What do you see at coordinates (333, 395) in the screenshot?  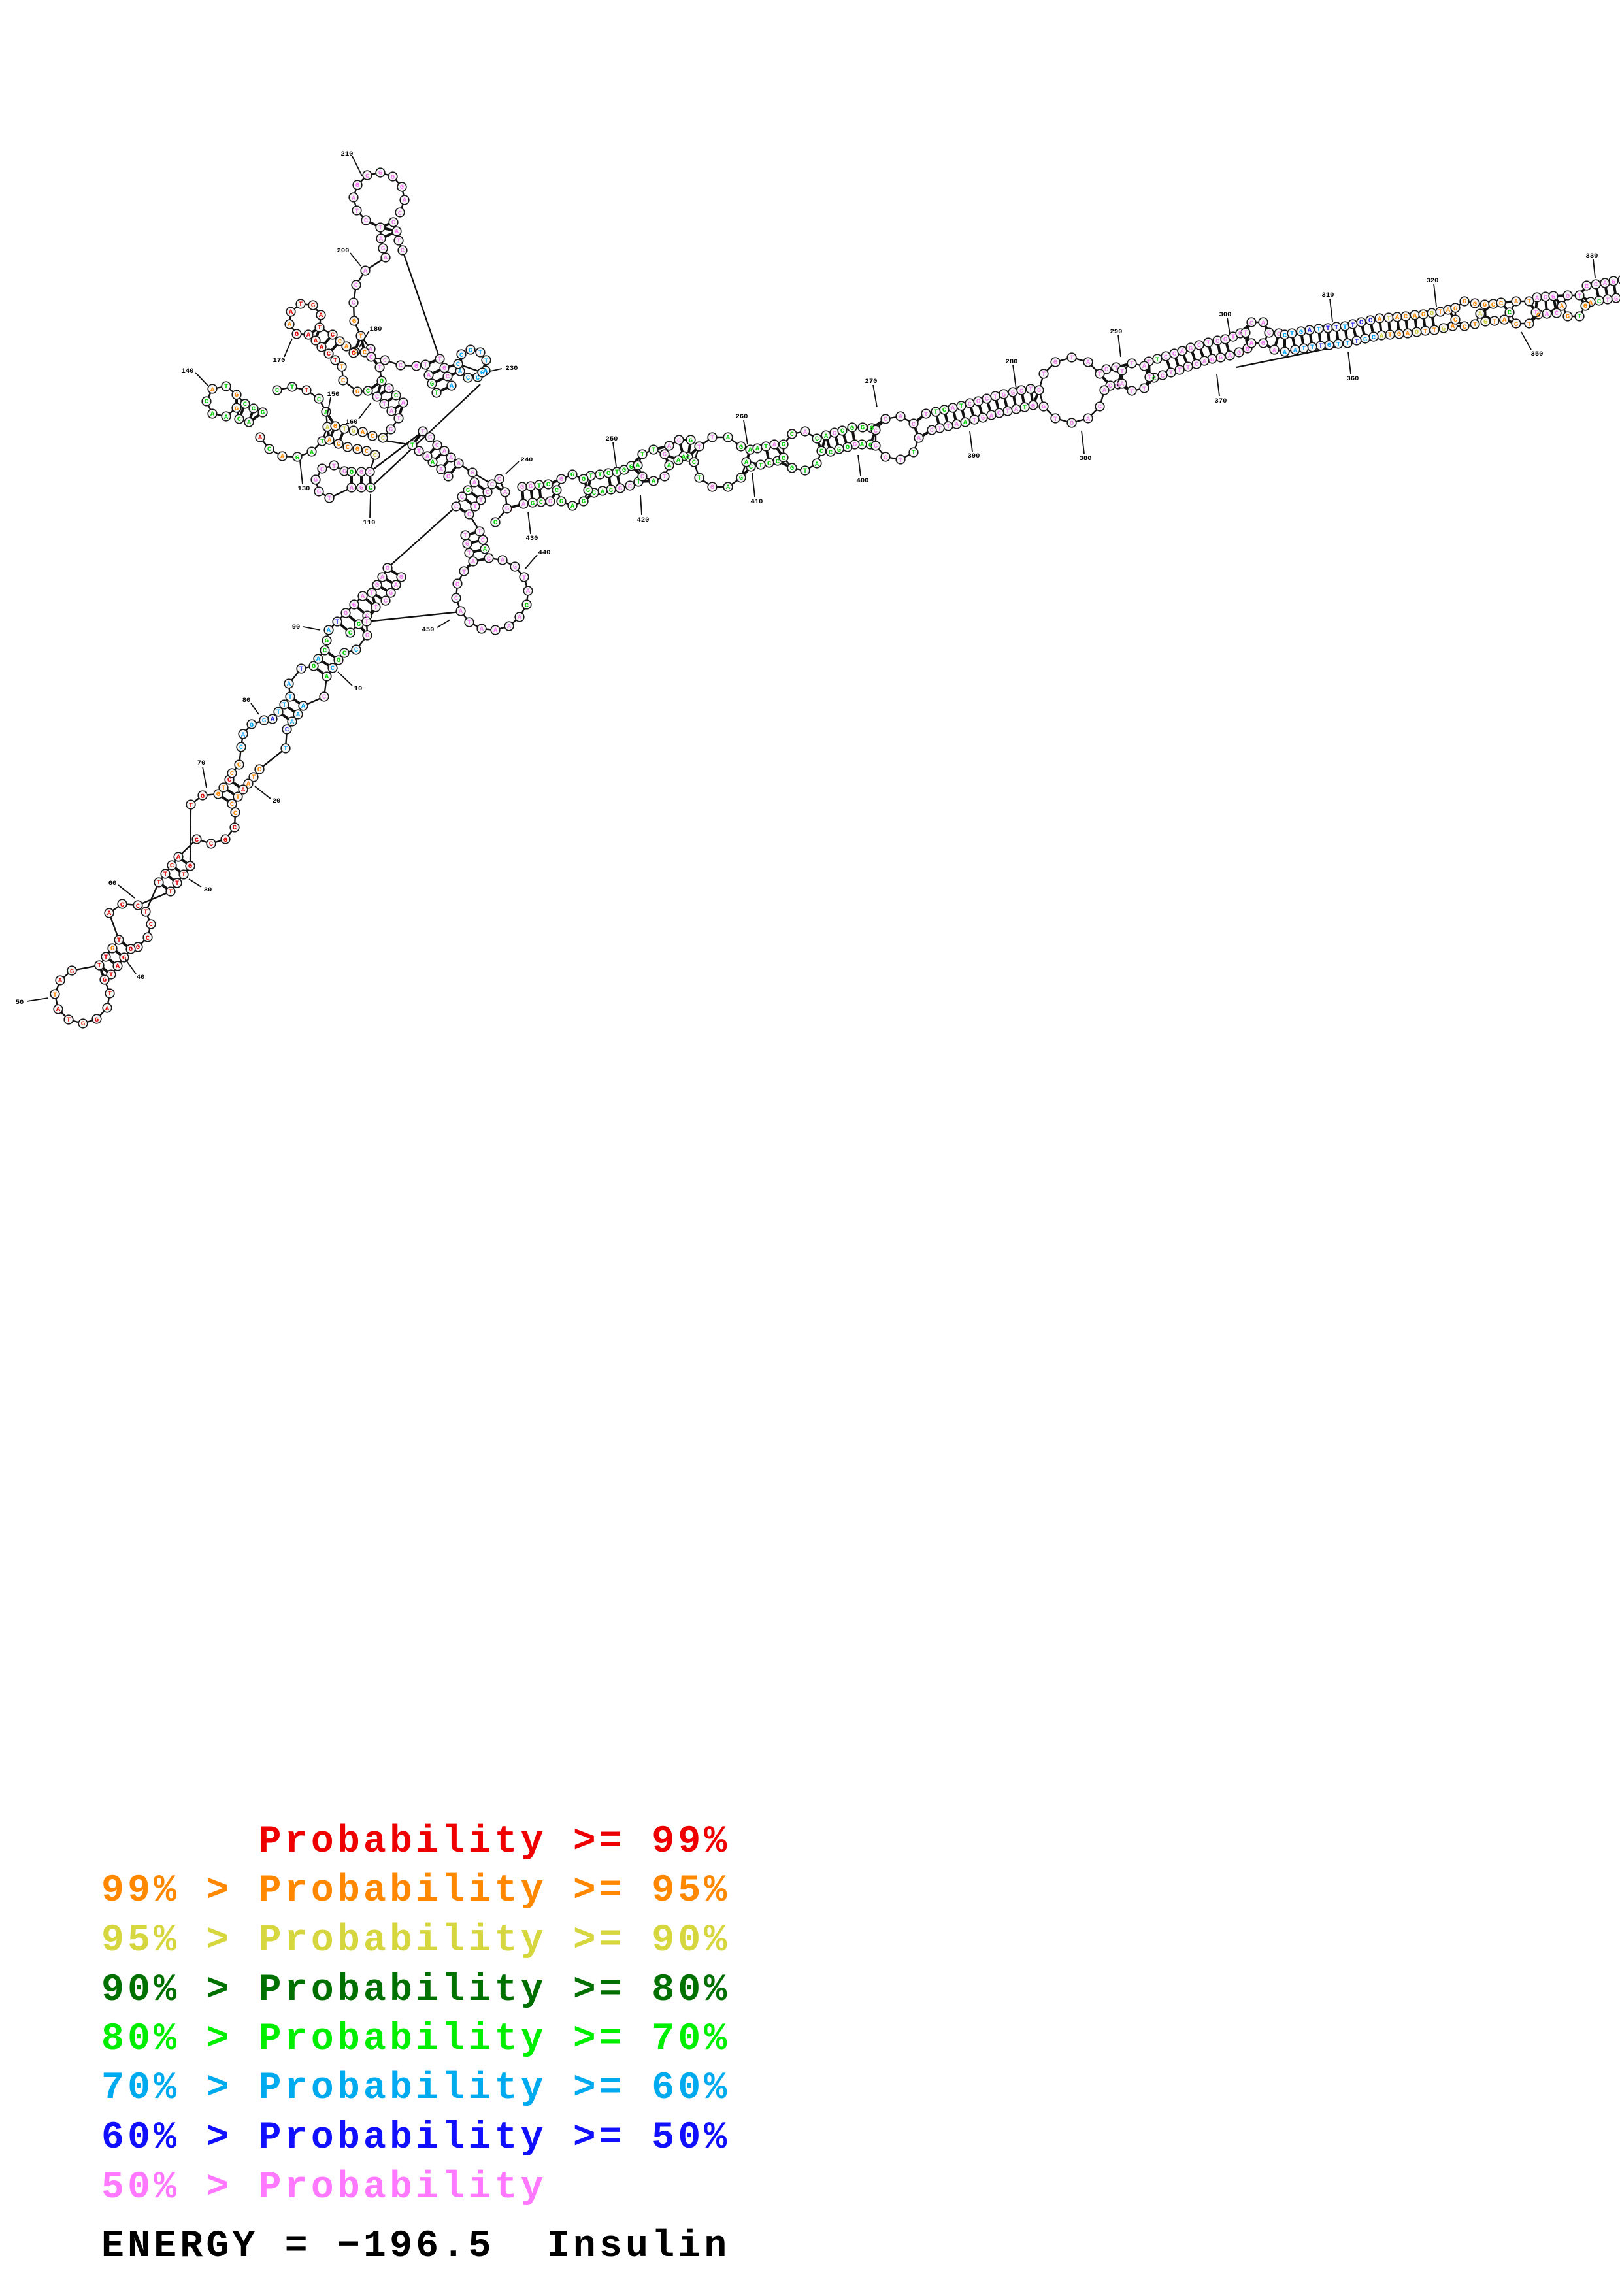 I see `svg-text: 150` at bounding box center [333, 395].